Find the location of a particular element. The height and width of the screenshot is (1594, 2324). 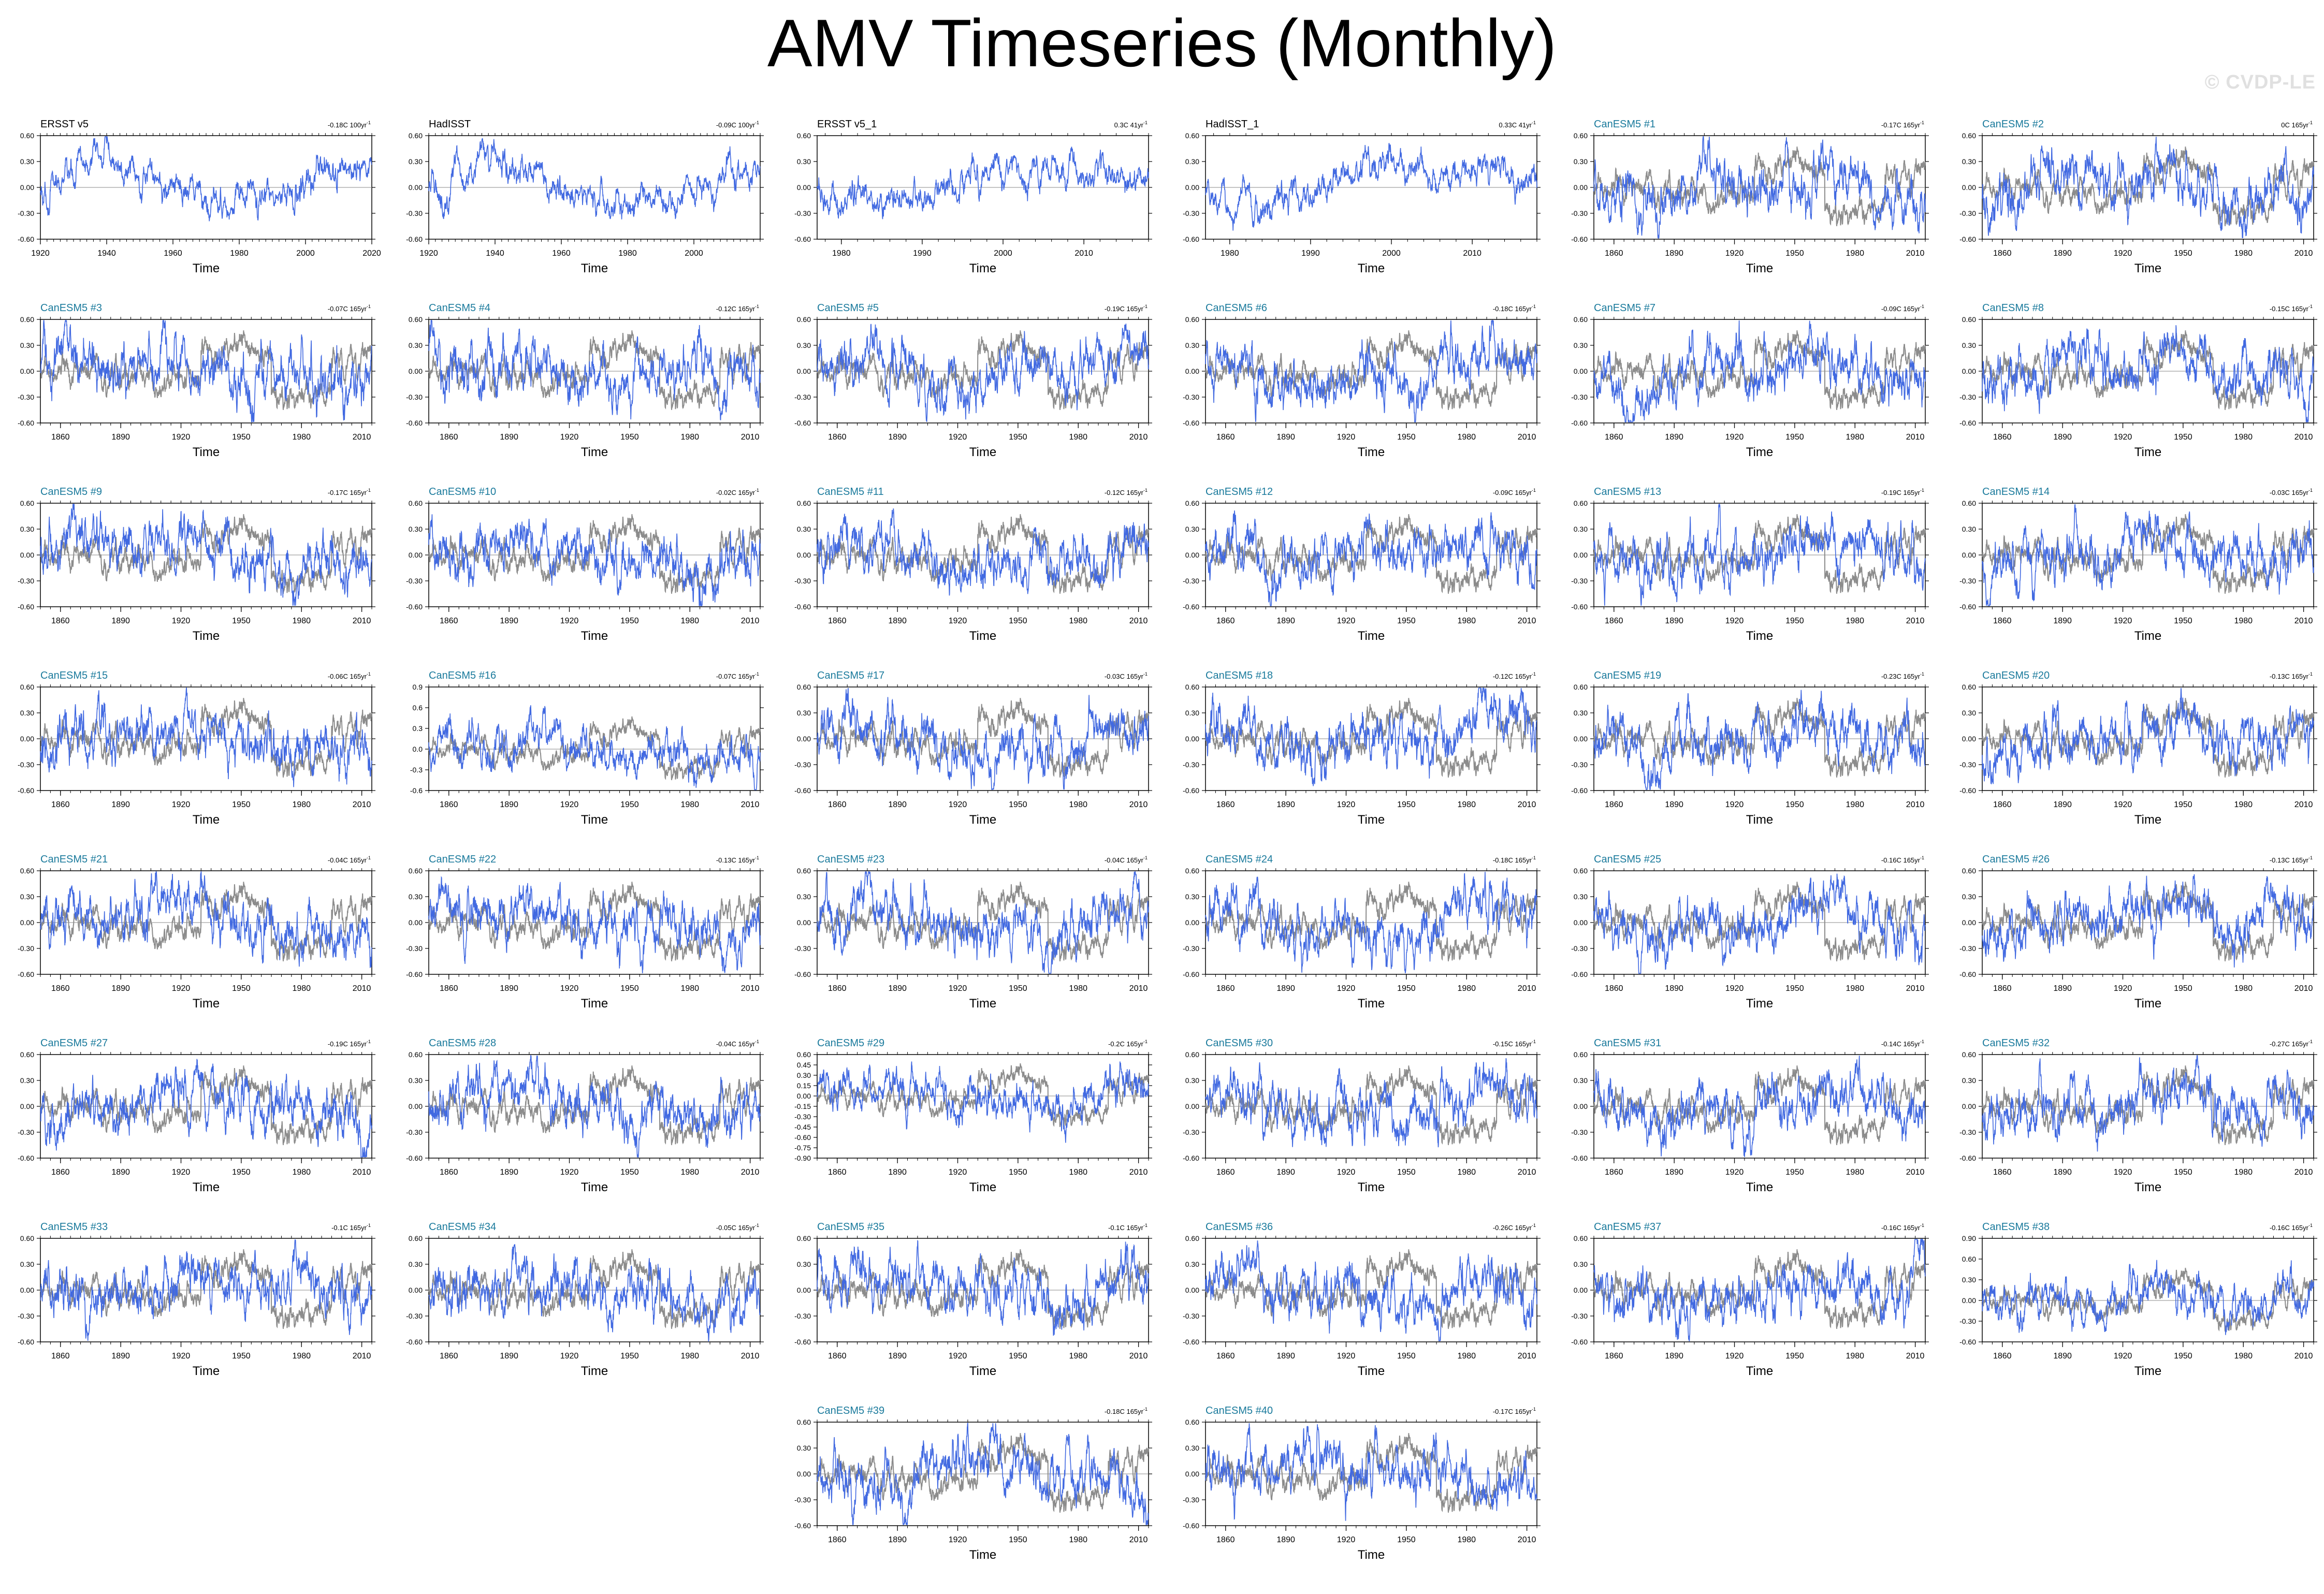

y-tick-label: 0.45 is located at coordinates (804, 1065).